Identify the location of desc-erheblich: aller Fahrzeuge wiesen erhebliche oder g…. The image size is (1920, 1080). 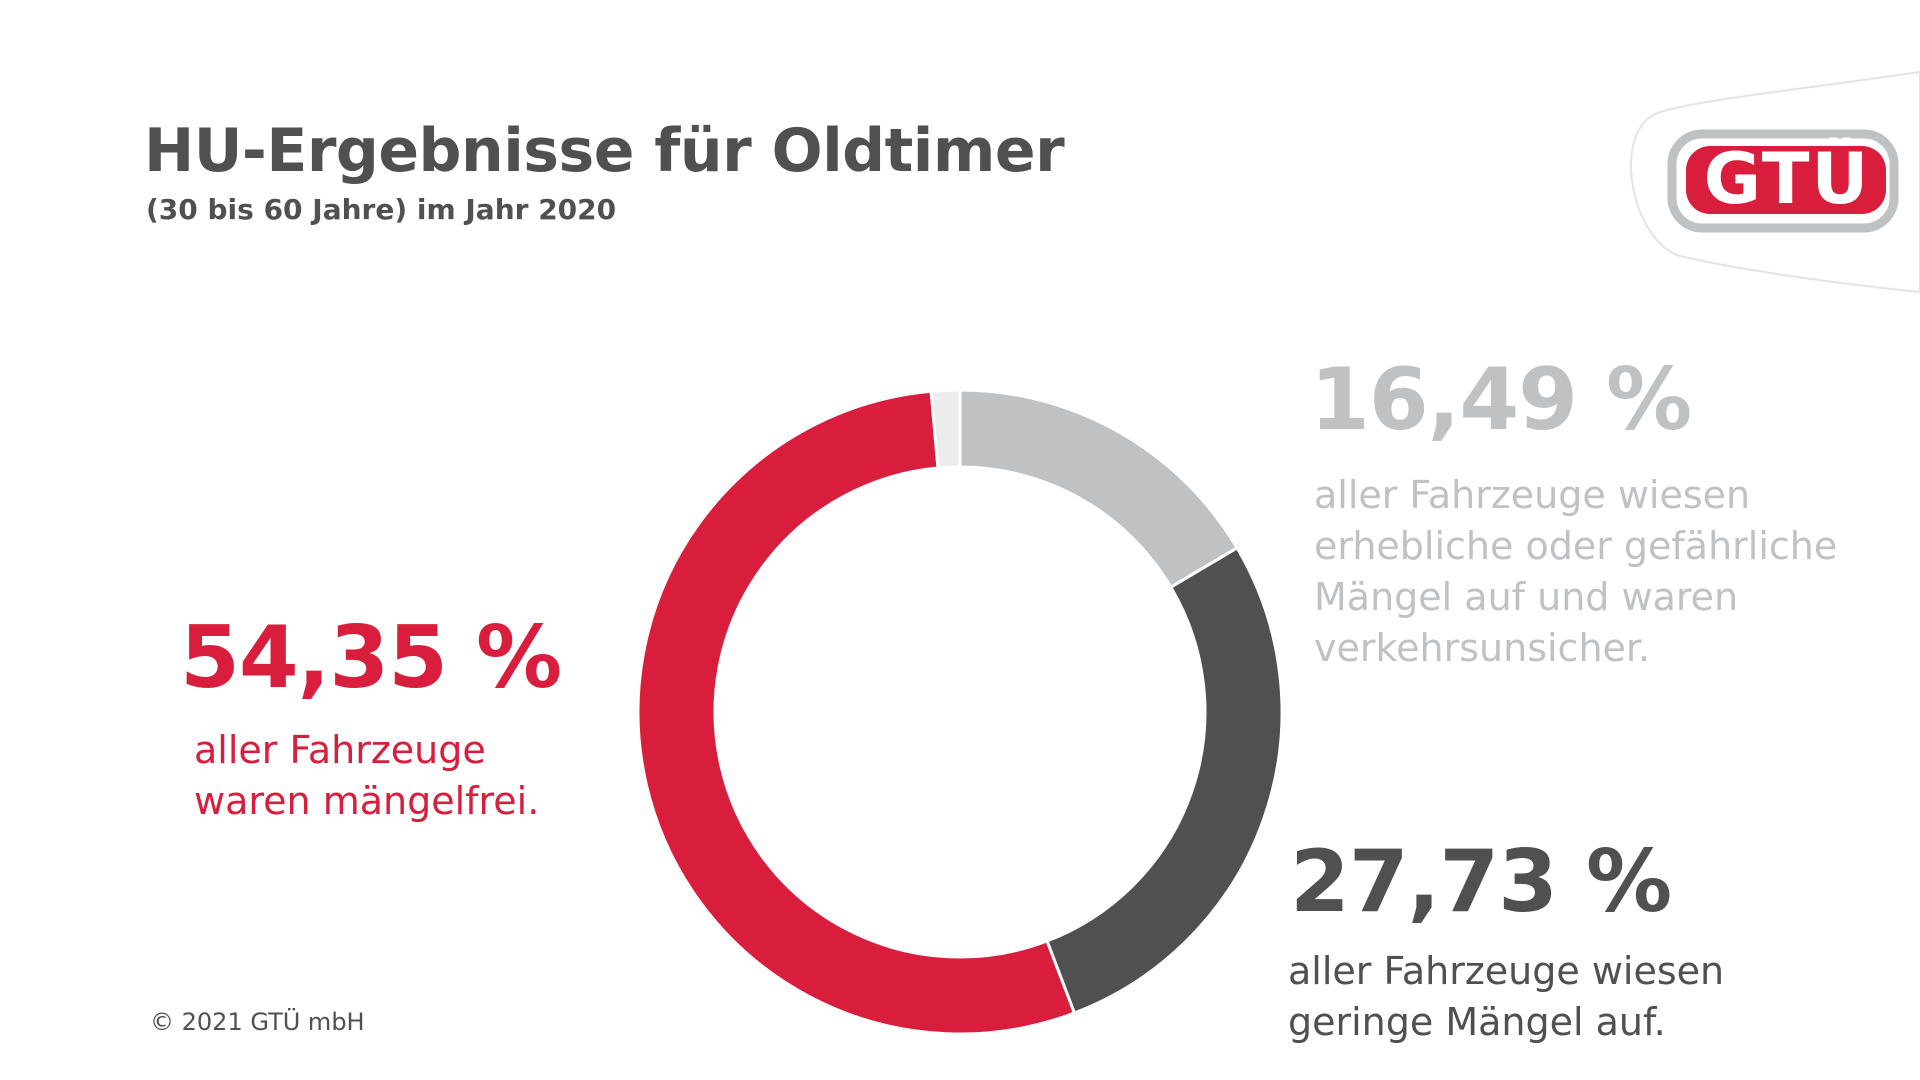
(1575, 572).